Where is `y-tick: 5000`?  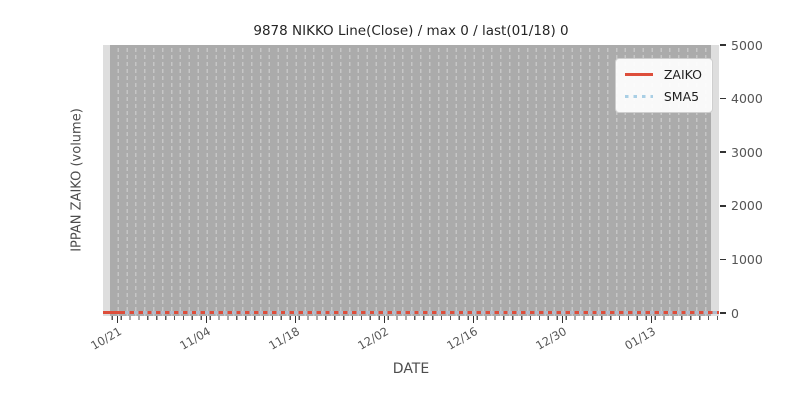 y-tick: 5000 is located at coordinates (741, 45).